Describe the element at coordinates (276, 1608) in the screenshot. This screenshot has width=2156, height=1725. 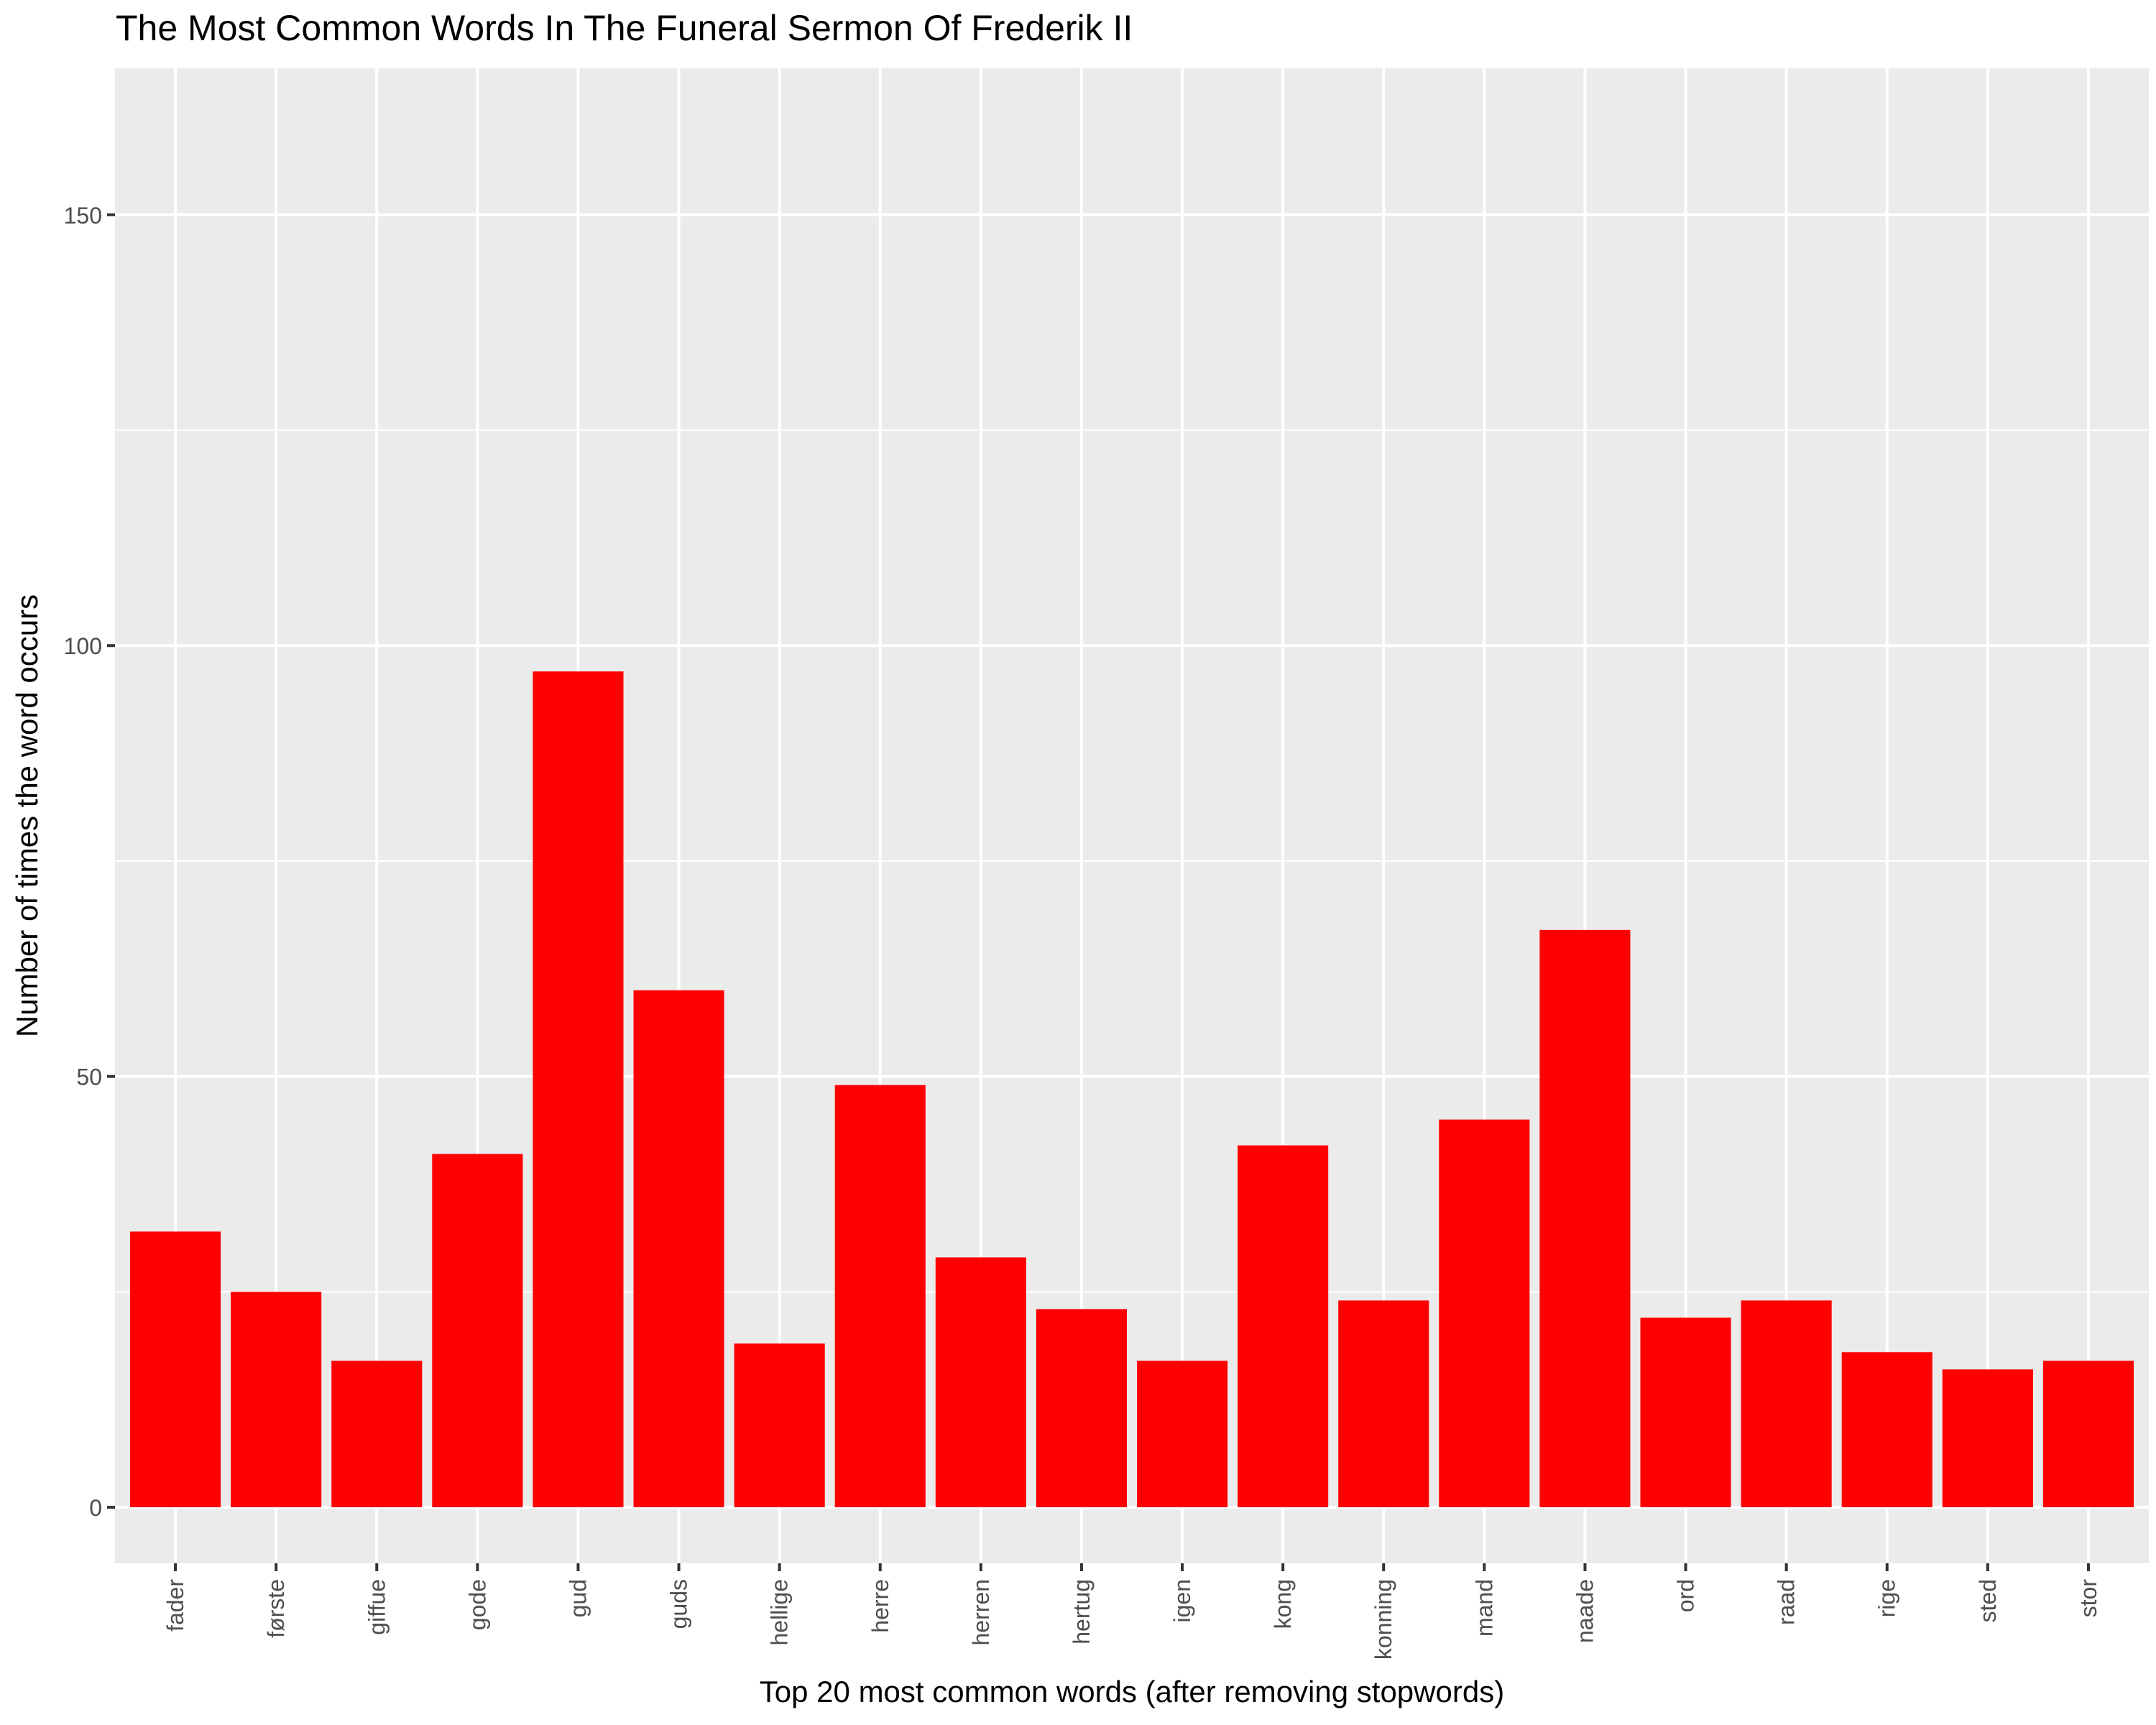
I see `x-tick-label: første` at that location.